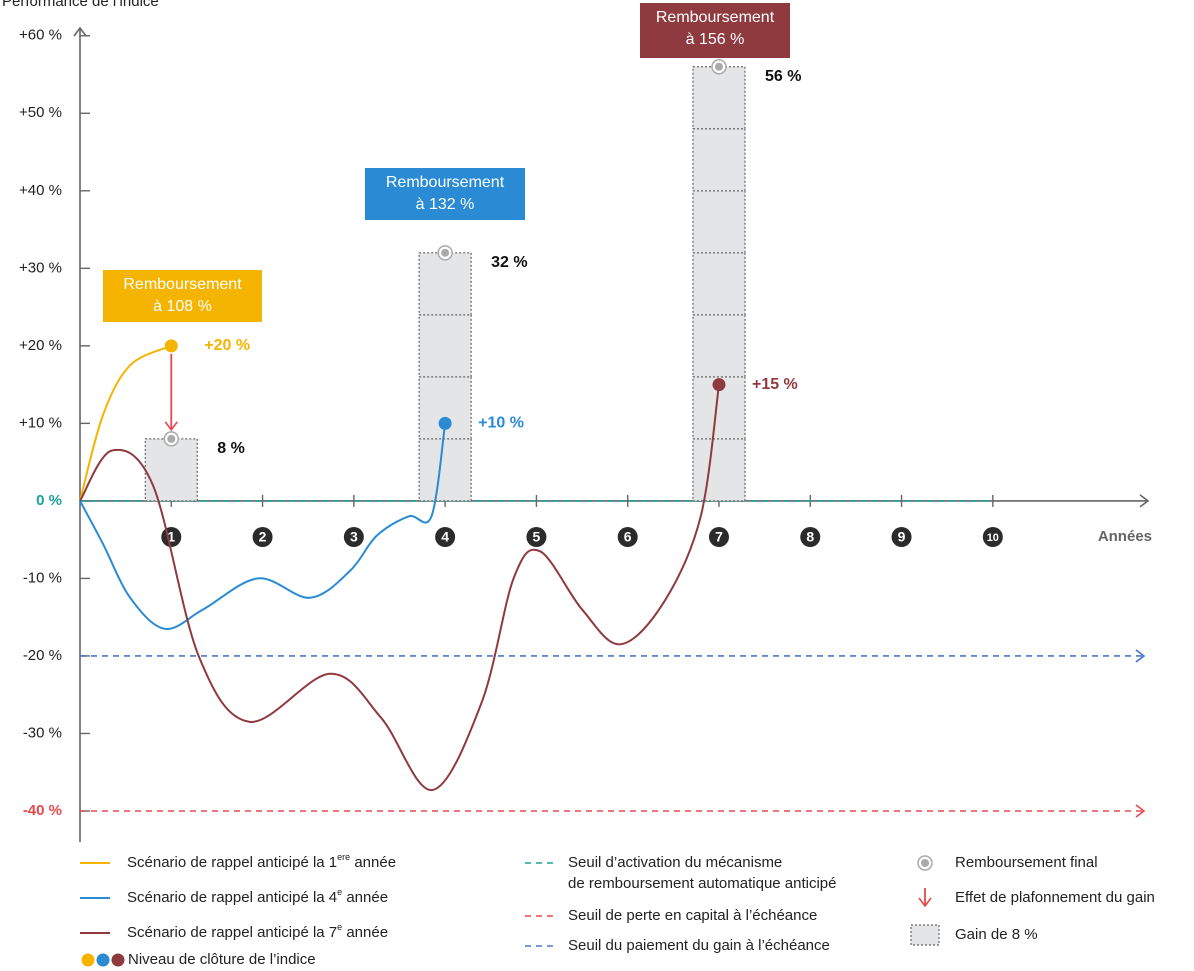 This screenshot has width=1194, height=971. I want to click on y-tick-label: +20 %, so click(40, 345).